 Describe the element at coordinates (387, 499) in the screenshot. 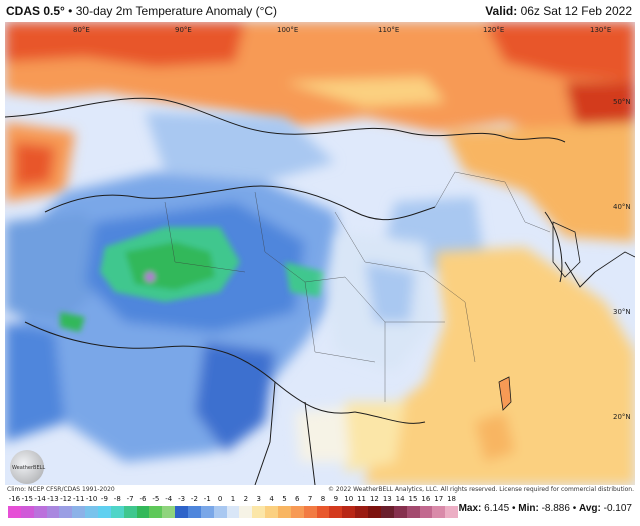

I see `legend-tick-label: 13` at that location.